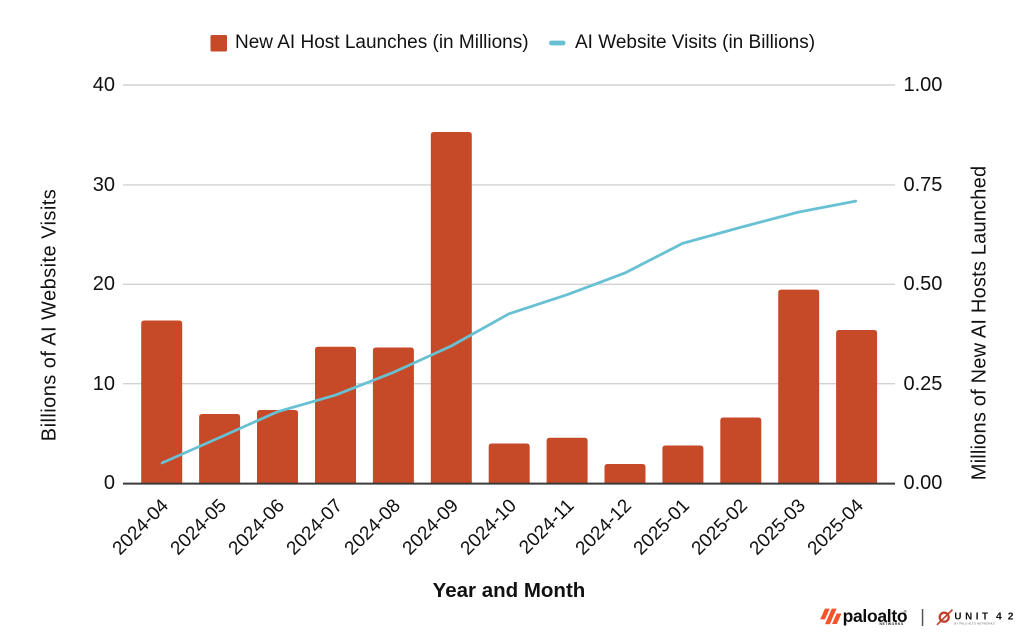  What do you see at coordinates (875, 616) in the screenshot?
I see `svg-text: paloalto` at bounding box center [875, 616].